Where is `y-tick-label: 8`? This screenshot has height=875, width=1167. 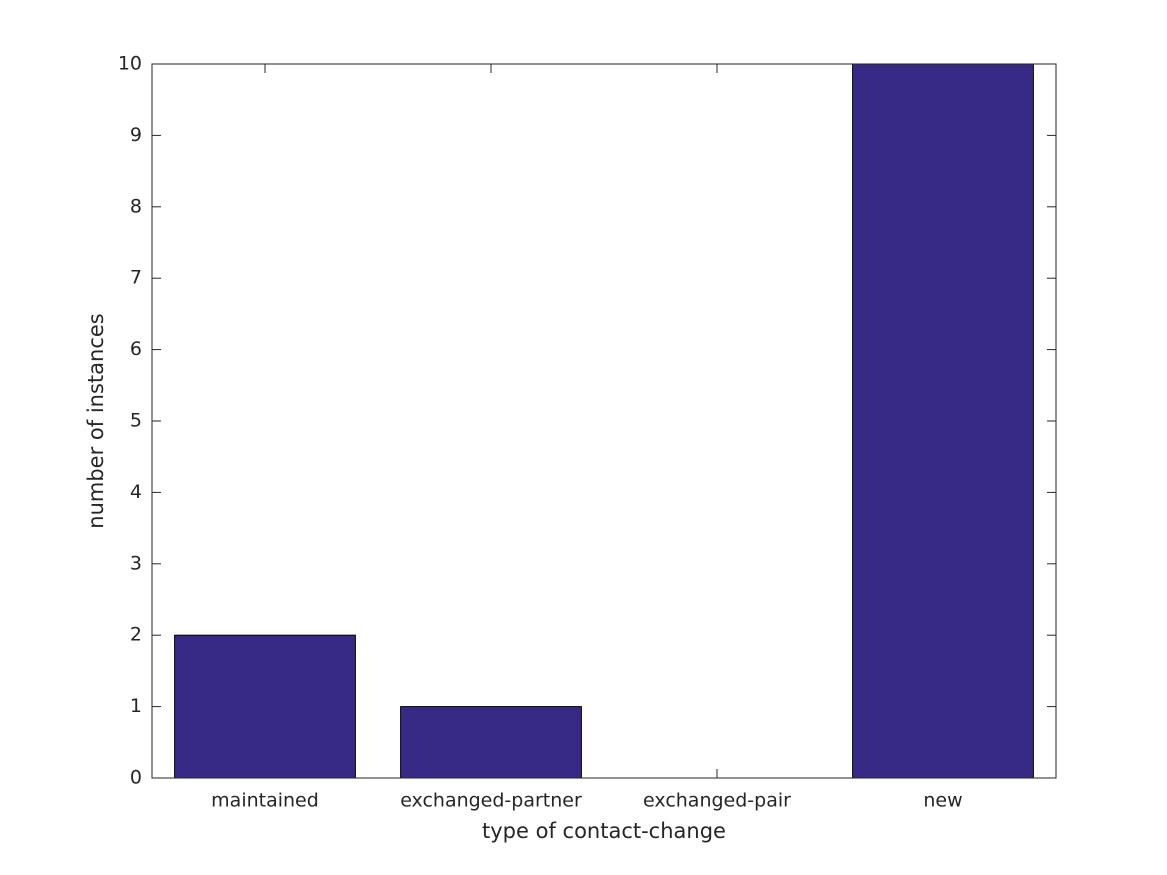
y-tick-label: 8 is located at coordinates (136, 206).